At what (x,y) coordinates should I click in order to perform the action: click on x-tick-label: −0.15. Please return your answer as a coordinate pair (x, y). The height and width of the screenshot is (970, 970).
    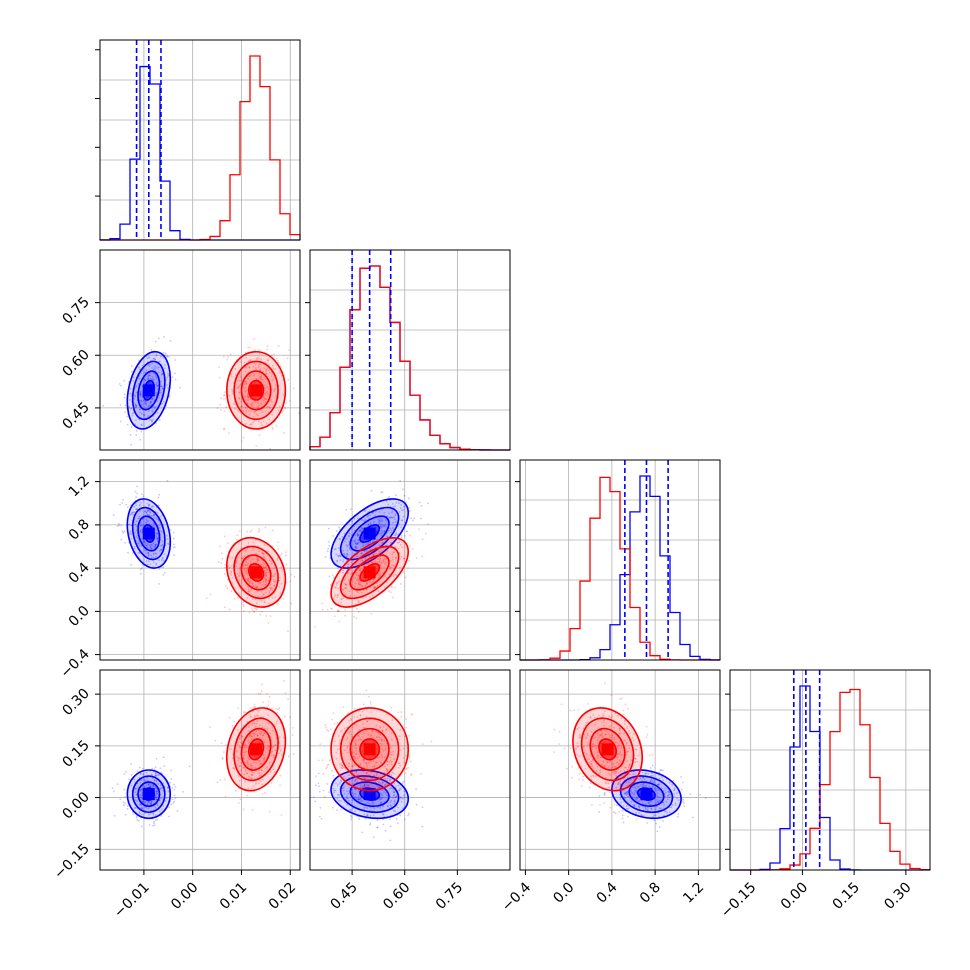
    Looking at the image, I should click on (739, 901).